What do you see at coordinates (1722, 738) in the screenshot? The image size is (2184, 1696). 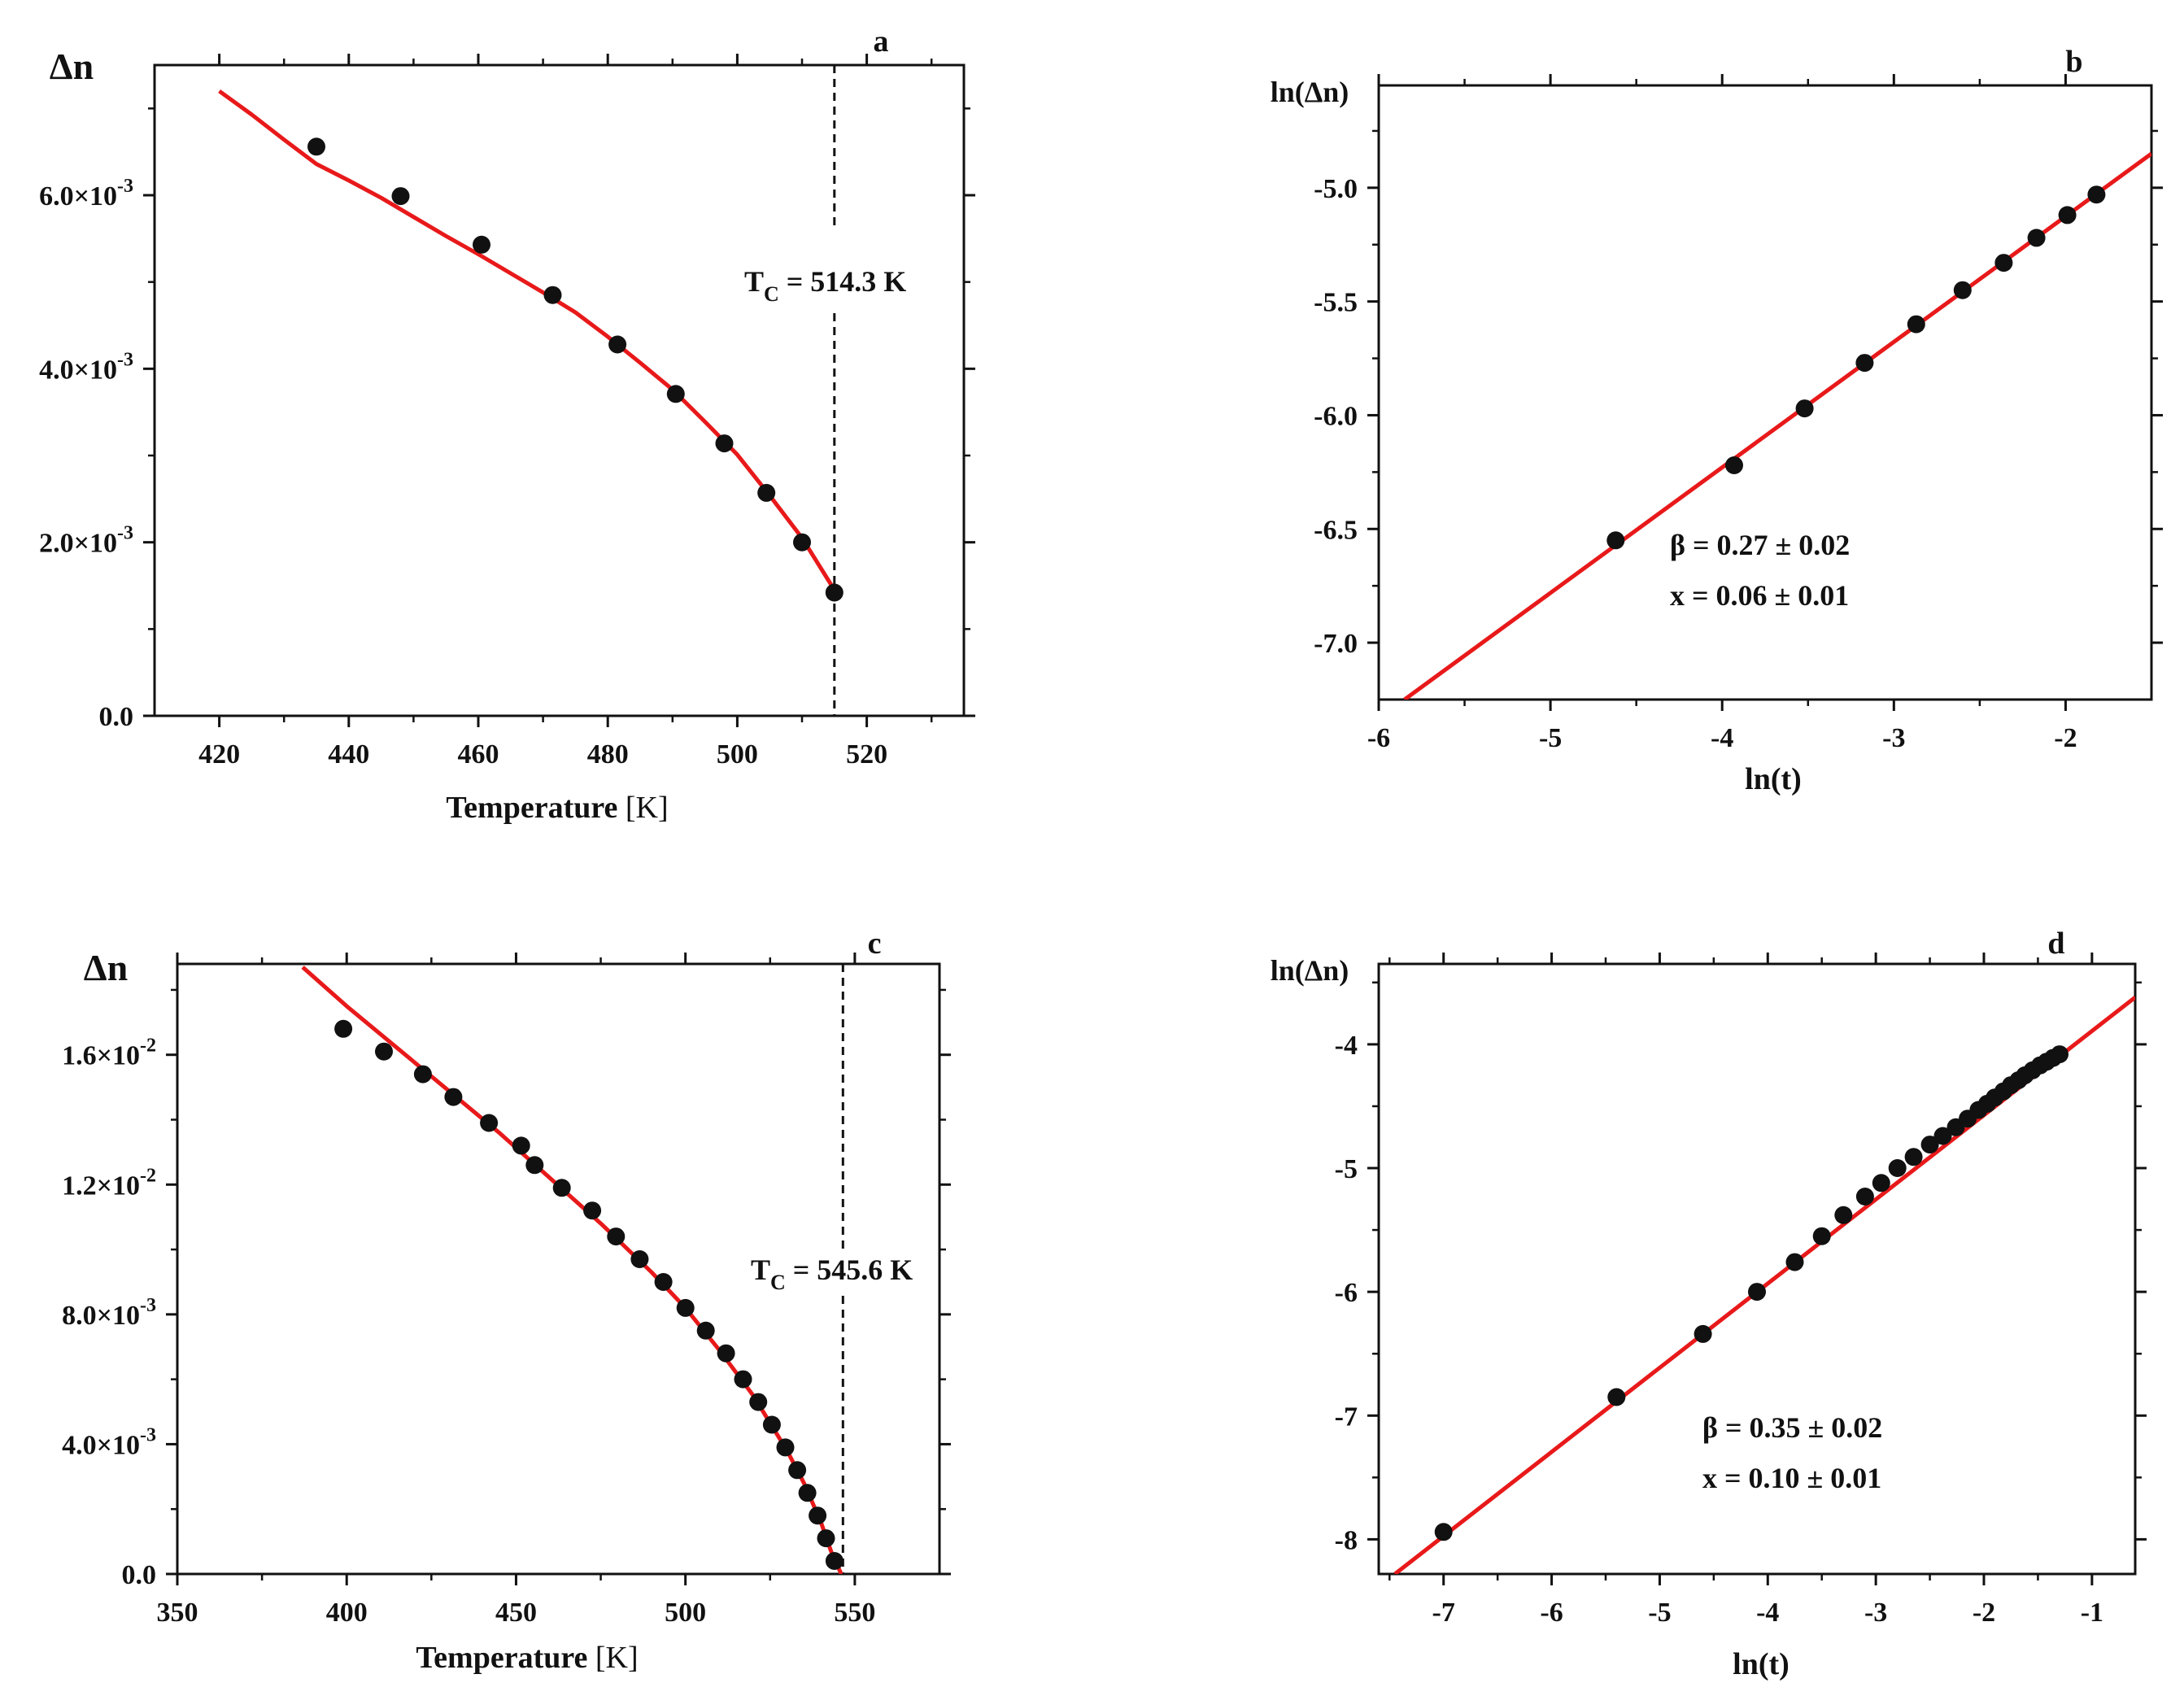 I see `x-tick-label: -4` at bounding box center [1722, 738].